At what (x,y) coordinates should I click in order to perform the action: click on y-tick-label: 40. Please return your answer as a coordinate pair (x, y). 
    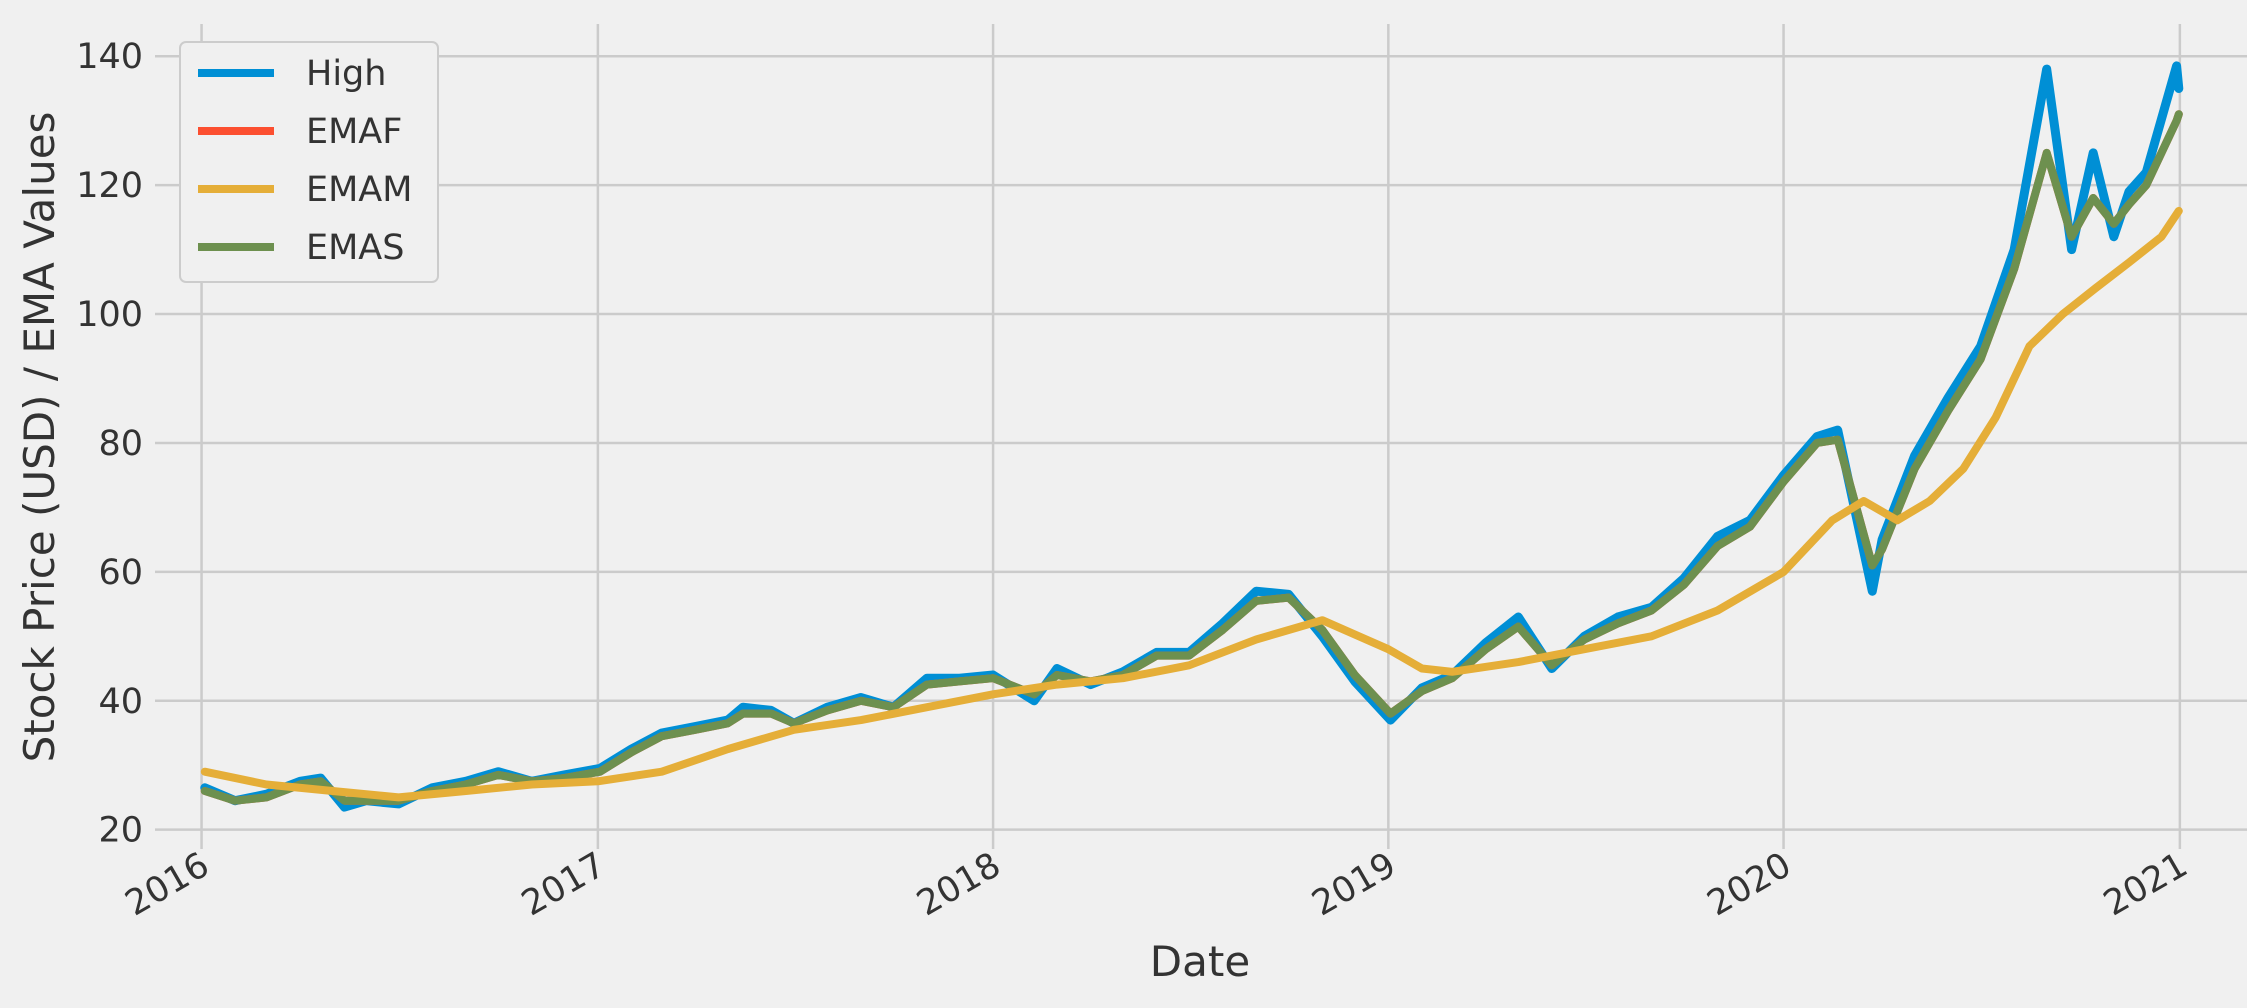
    Looking at the image, I should click on (120, 702).